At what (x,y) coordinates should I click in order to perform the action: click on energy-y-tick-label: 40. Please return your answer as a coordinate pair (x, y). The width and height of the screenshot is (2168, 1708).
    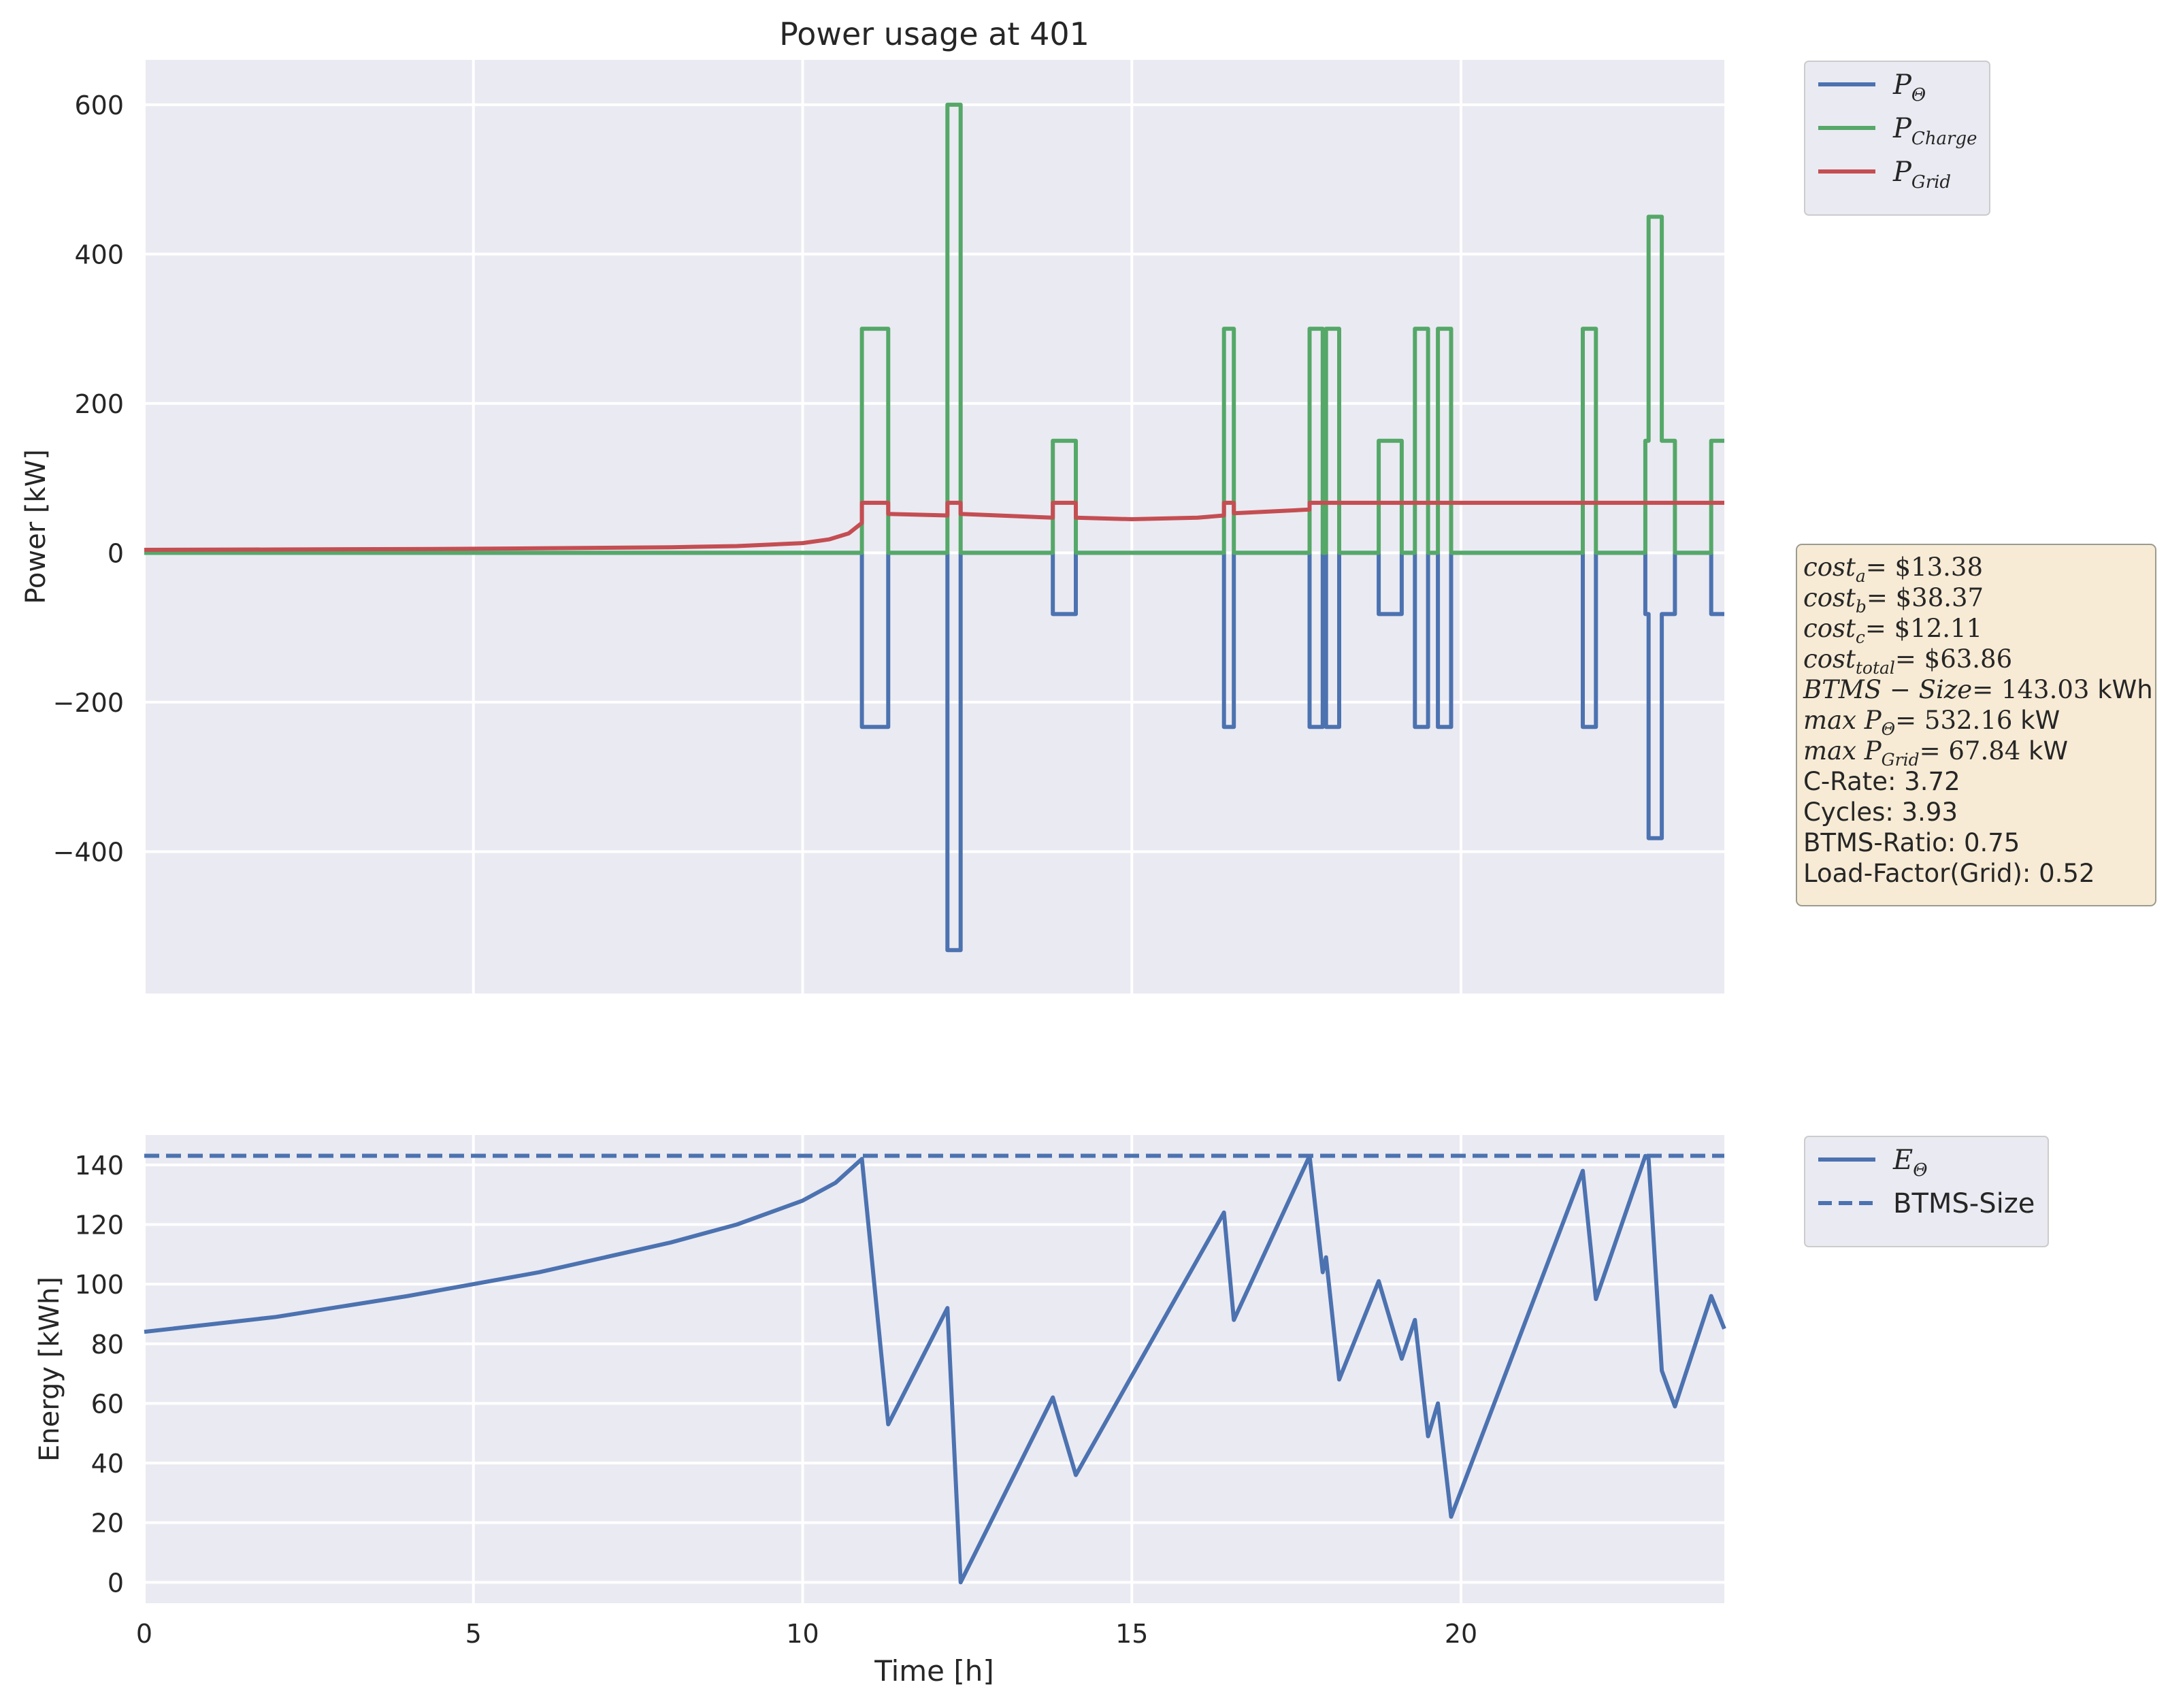
    Looking at the image, I should click on (107, 1464).